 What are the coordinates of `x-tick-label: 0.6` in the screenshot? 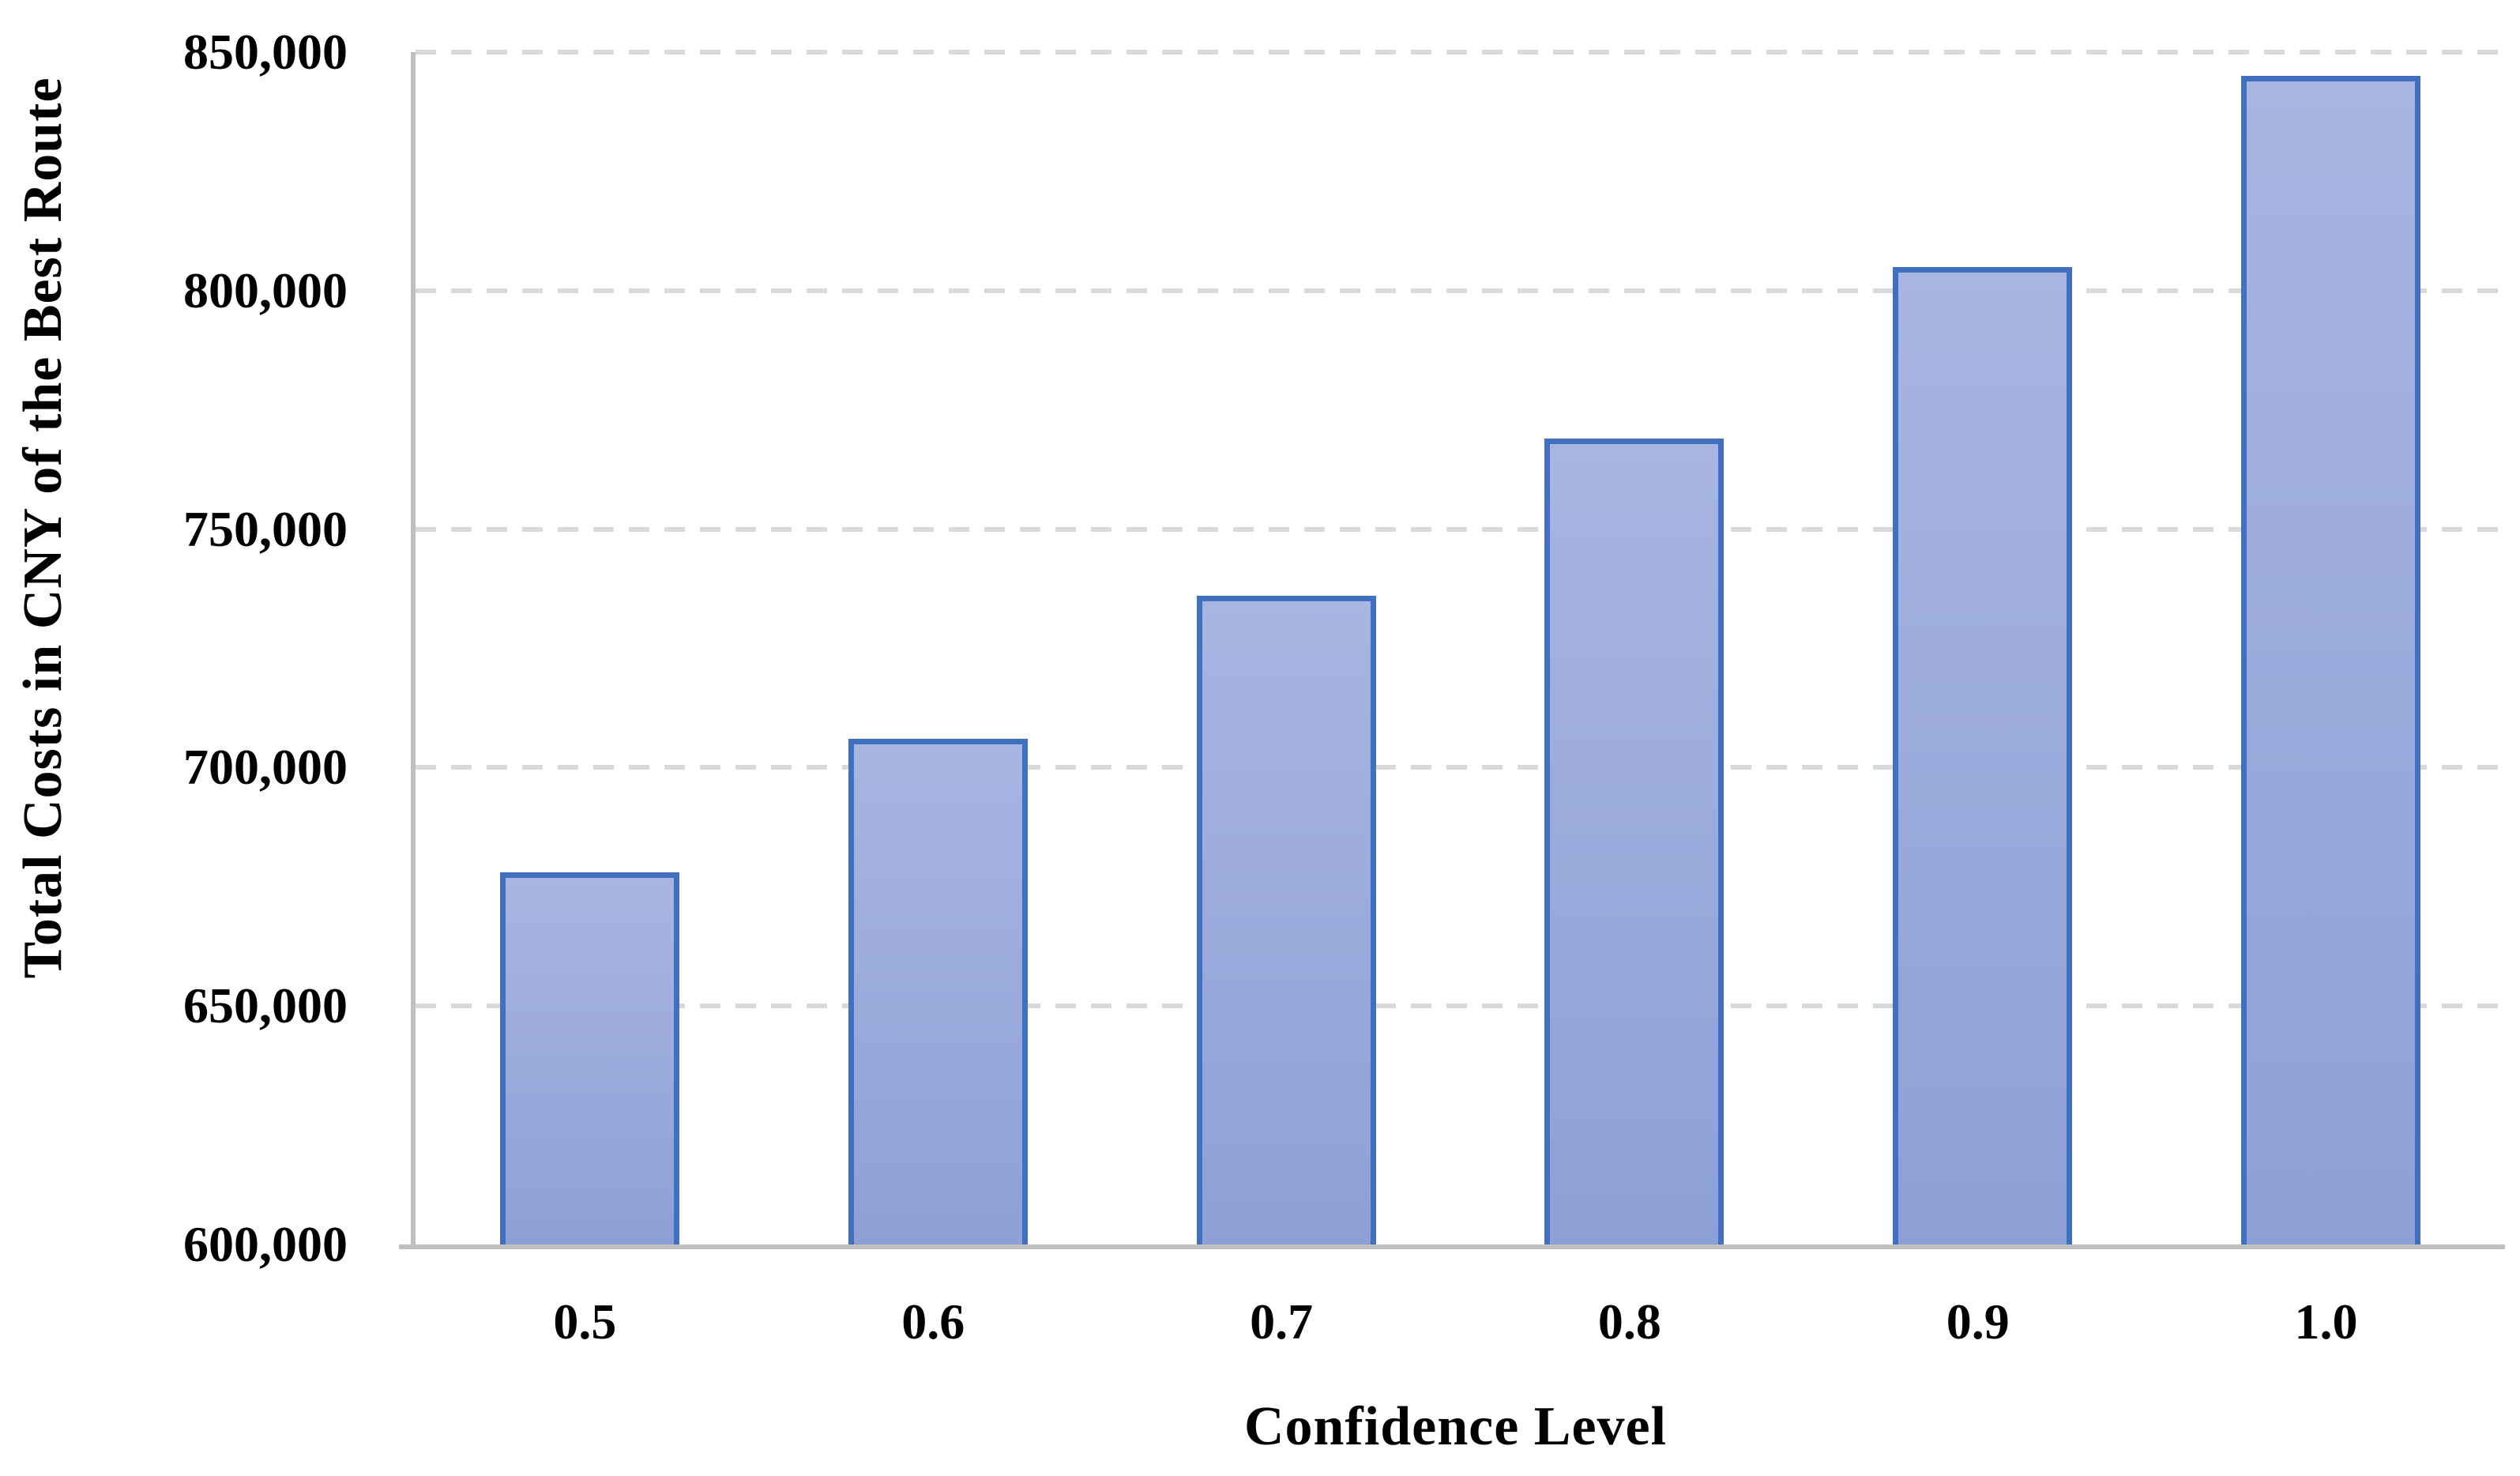 It's located at (933, 1321).